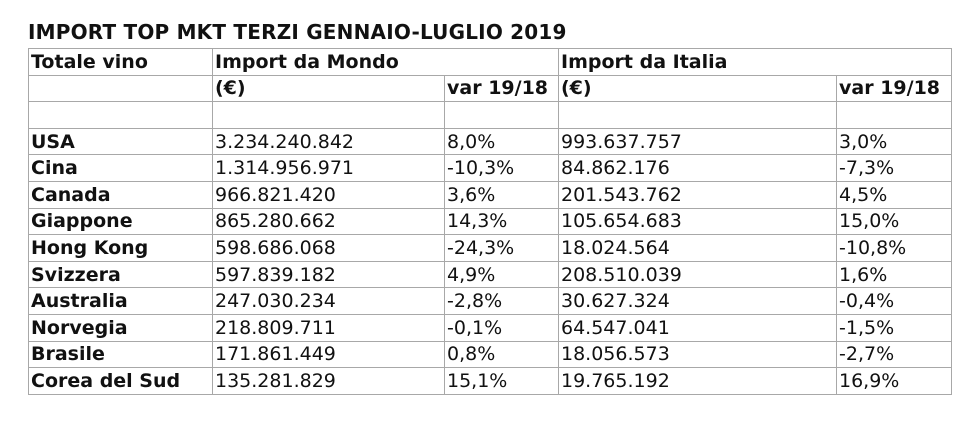 This screenshot has height=436, width=980. What do you see at coordinates (328, 381) in the screenshot?
I see `cell-import-mondo: 135.281.829` at bounding box center [328, 381].